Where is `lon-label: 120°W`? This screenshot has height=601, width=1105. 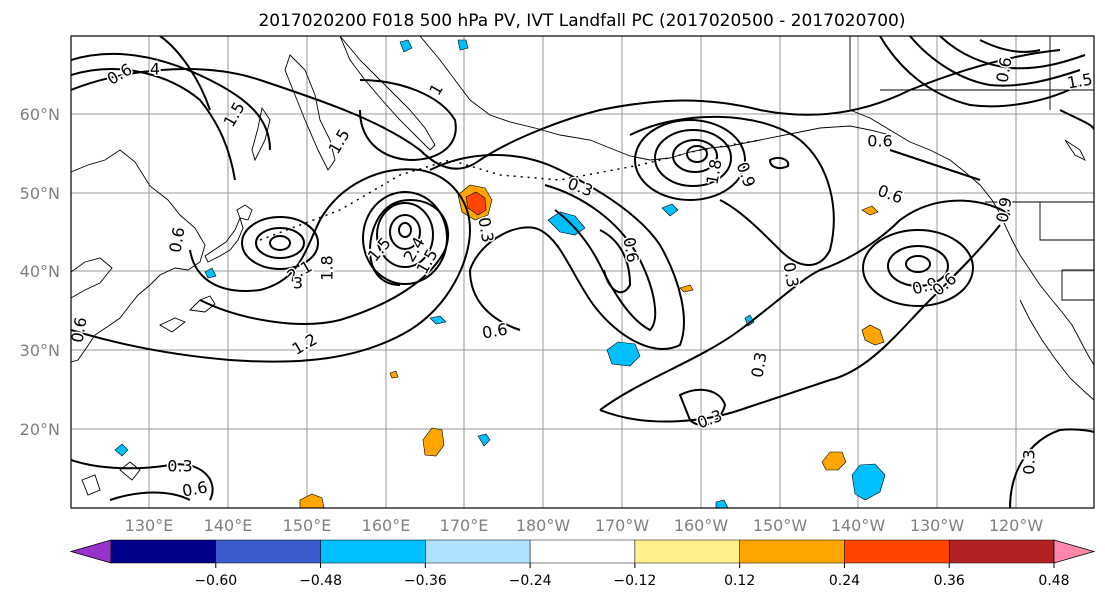 lon-label: 120°W is located at coordinates (1016, 525).